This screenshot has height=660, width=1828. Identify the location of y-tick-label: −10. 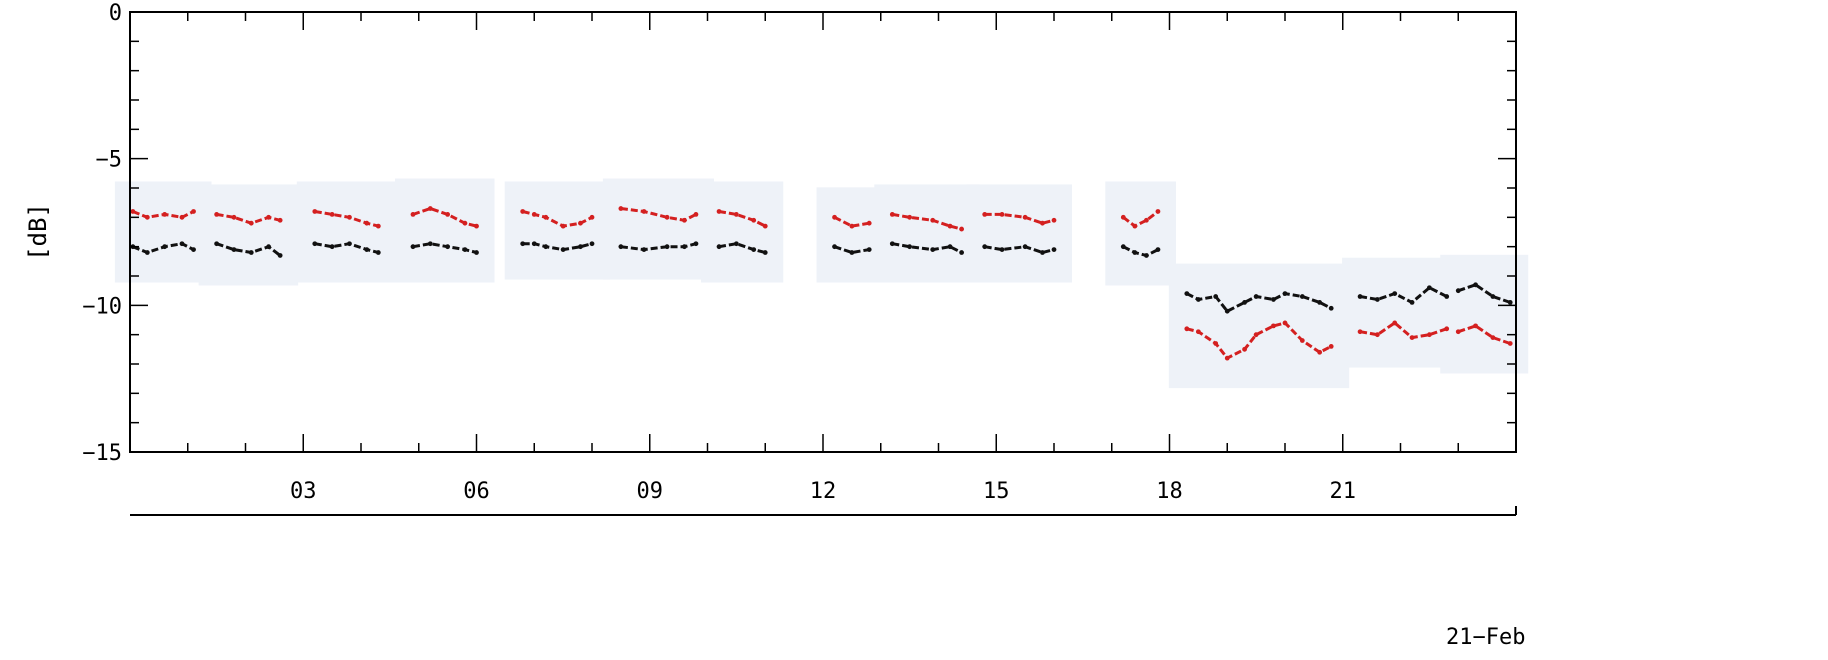
(102, 306).